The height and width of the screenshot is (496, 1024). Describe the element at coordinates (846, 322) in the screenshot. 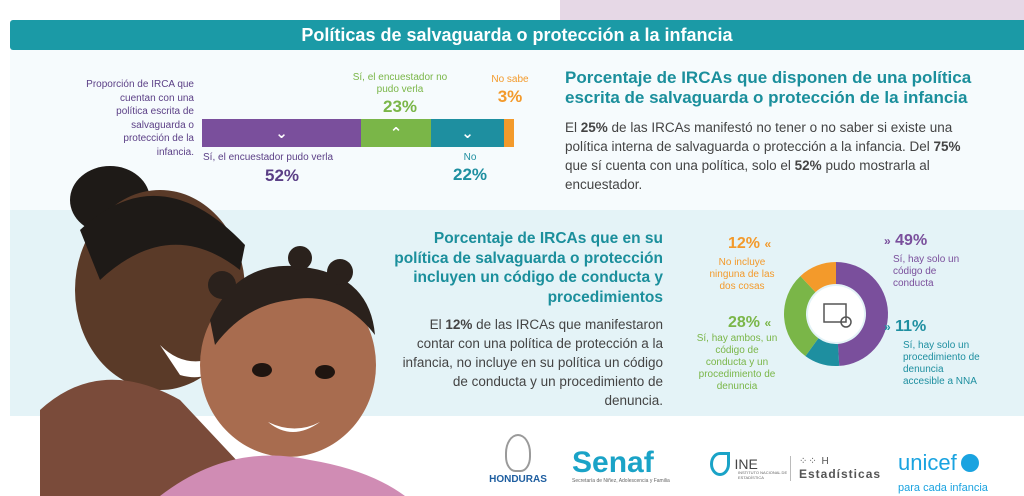

I see `magnifier-icon` at that location.